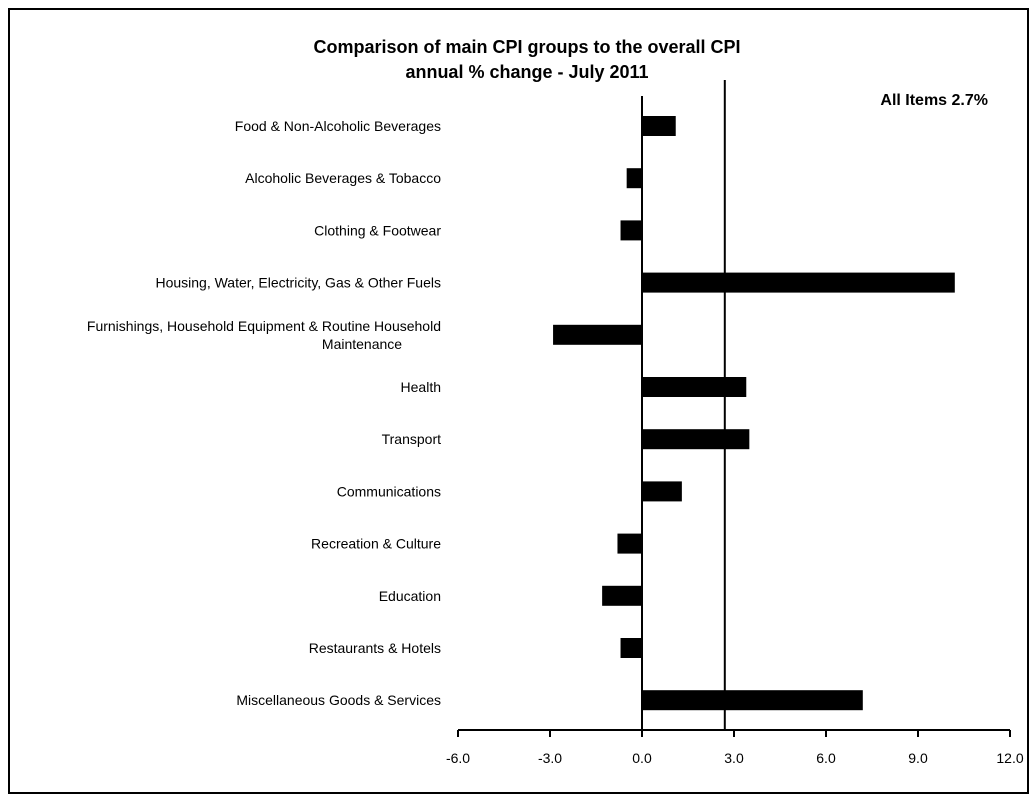 This screenshot has width=1033, height=796. I want to click on x-tick-label: 9.0, so click(918, 758).